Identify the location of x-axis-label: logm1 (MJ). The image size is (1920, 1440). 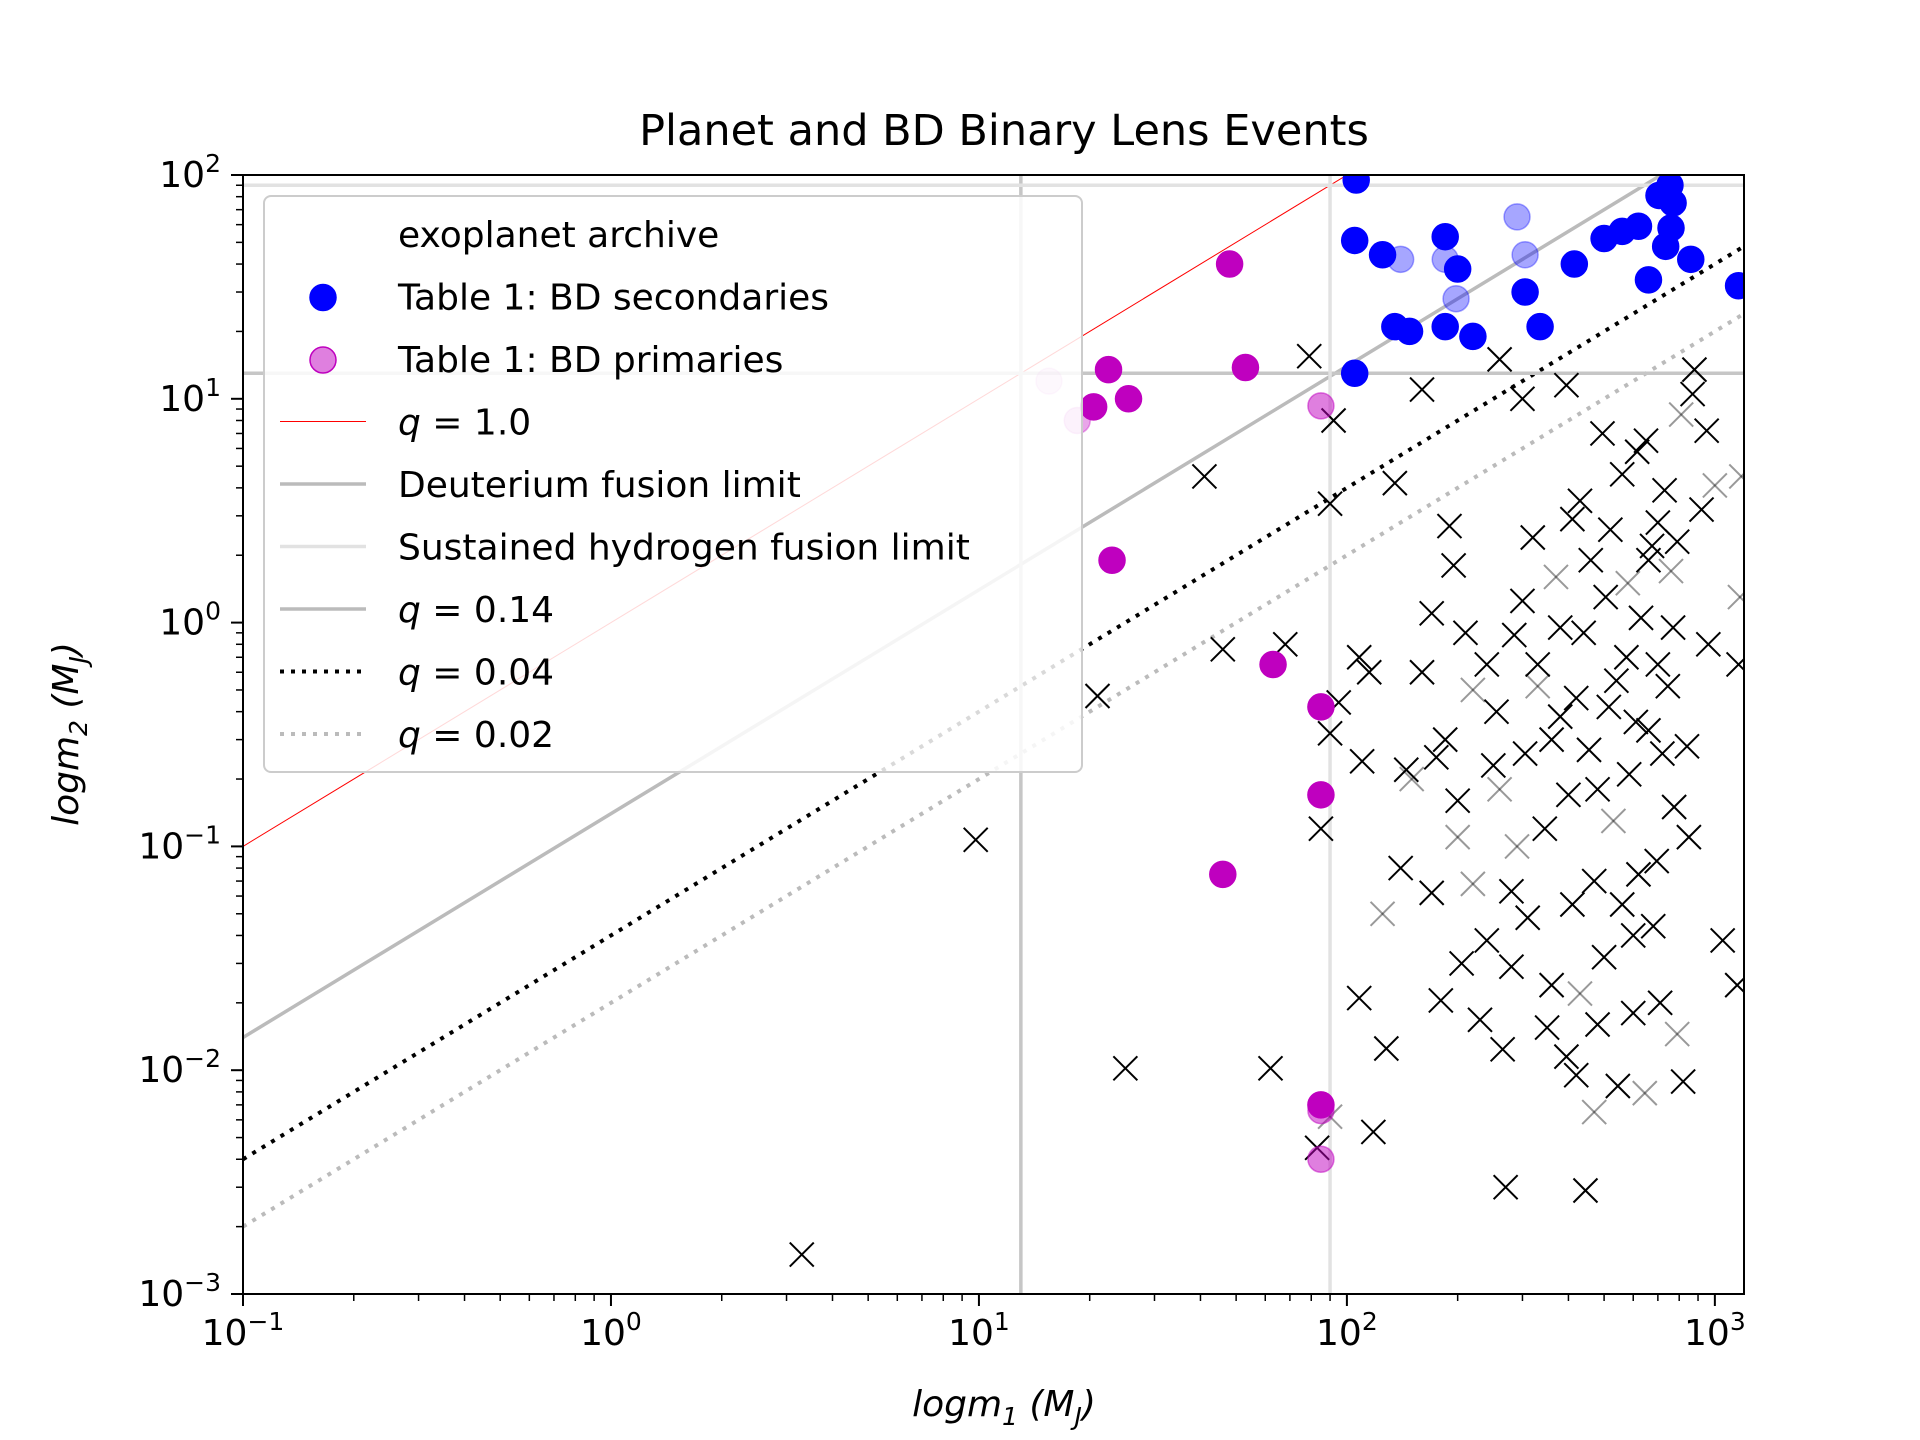
(1004, 1407).